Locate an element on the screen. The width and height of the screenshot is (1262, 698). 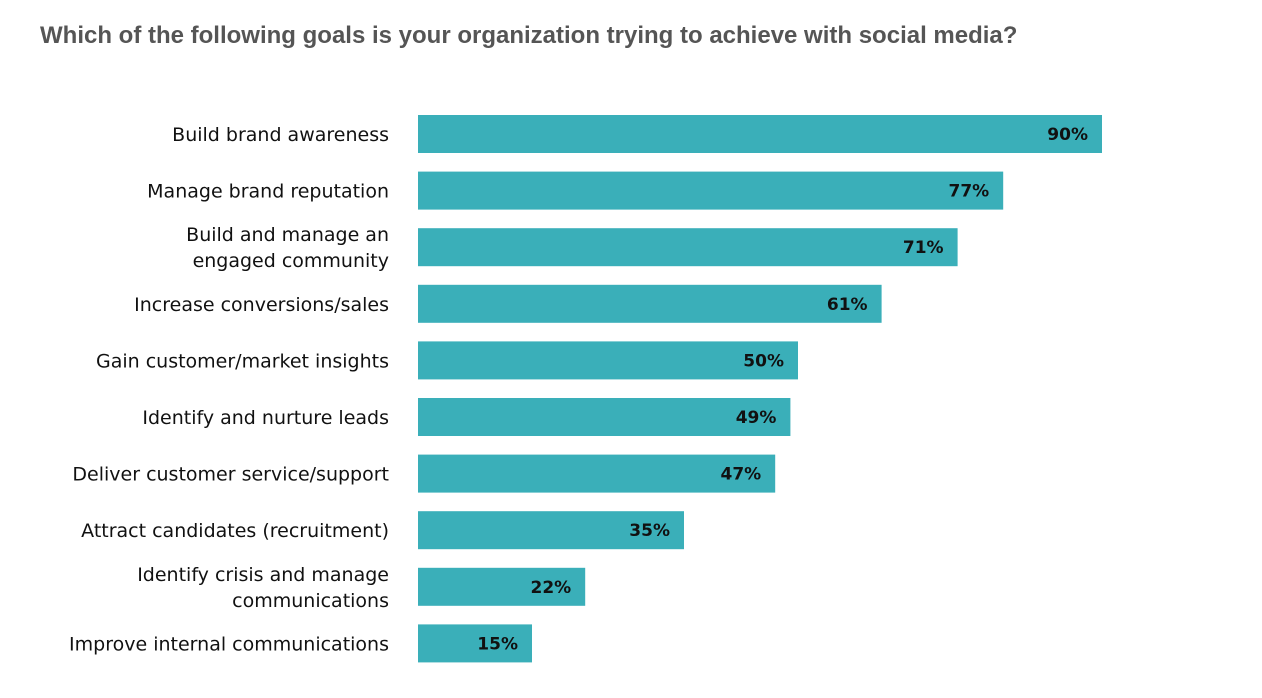
category-label: Build brand awareness is located at coordinates (280, 135).